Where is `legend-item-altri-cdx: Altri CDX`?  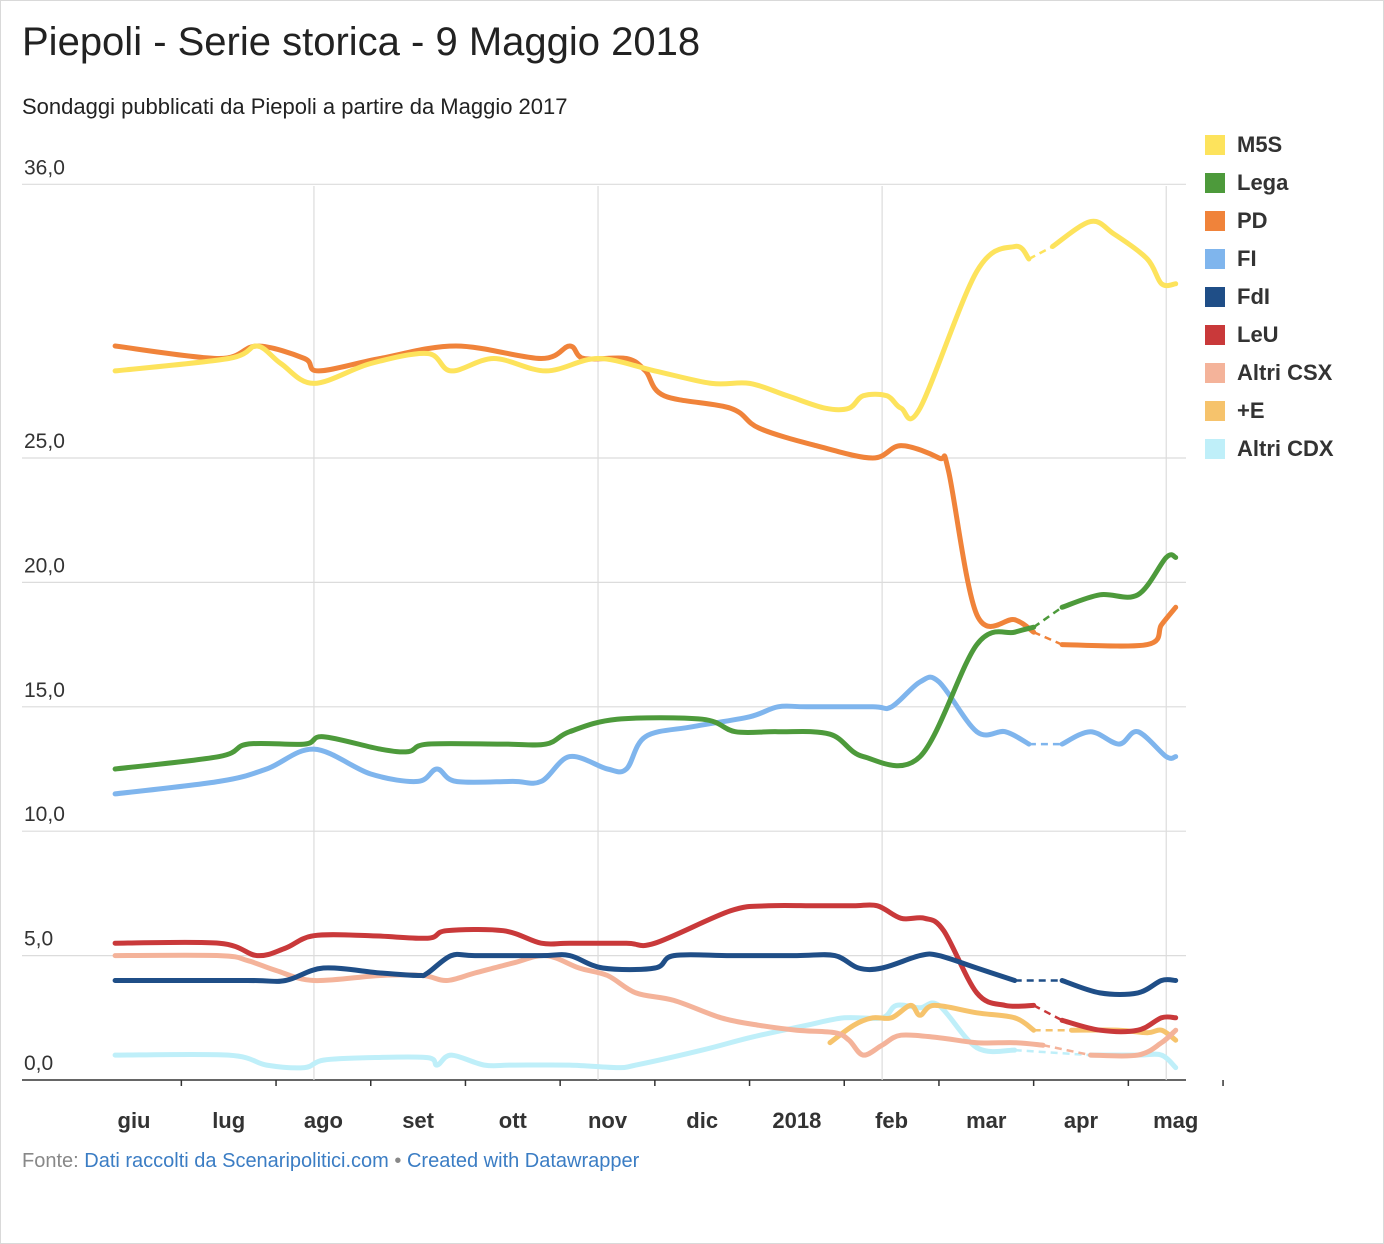
legend-item-altri-cdx: Altri CDX is located at coordinates (1269, 449).